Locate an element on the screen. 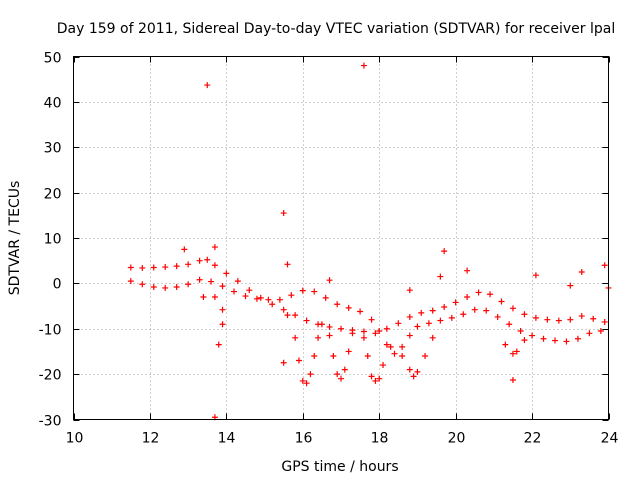 The image size is (640, 480). y-tick-label: 40 is located at coordinates (53, 104).